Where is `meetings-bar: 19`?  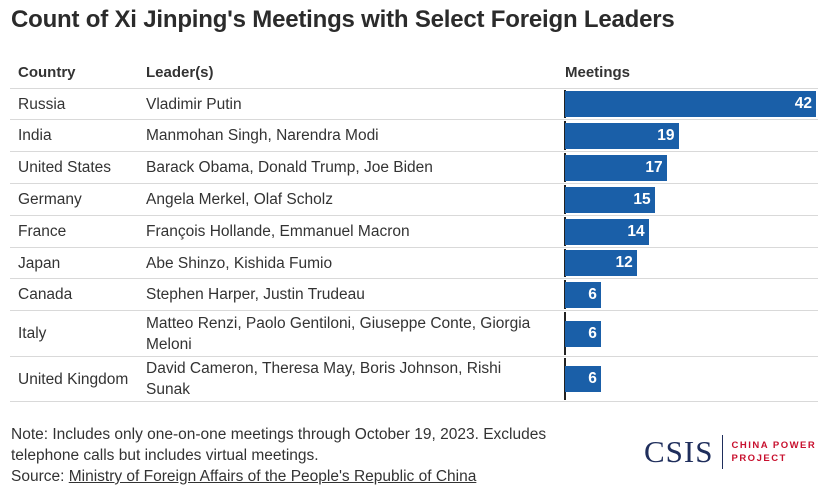
meetings-bar: 19 is located at coordinates (622, 135).